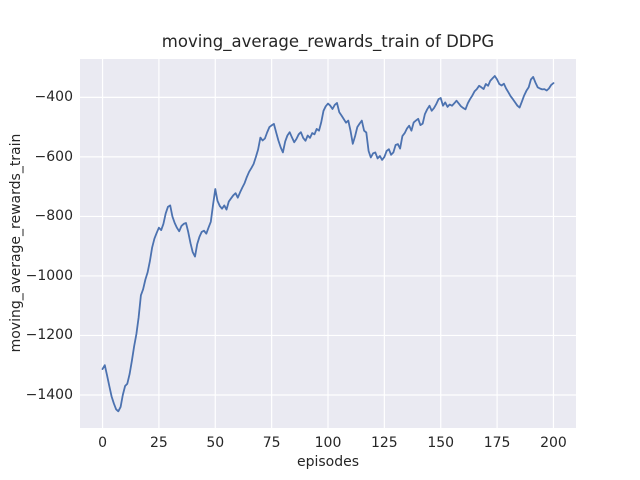  I want to click on x-tick-label: 75, so click(271, 443).